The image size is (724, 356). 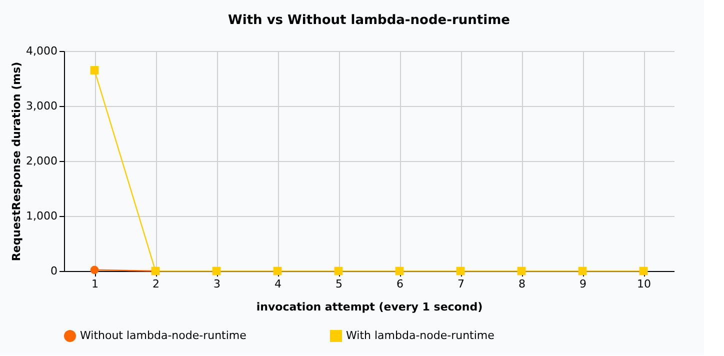 What do you see at coordinates (42, 216) in the screenshot?
I see `y-tick-label: 1,000` at bounding box center [42, 216].